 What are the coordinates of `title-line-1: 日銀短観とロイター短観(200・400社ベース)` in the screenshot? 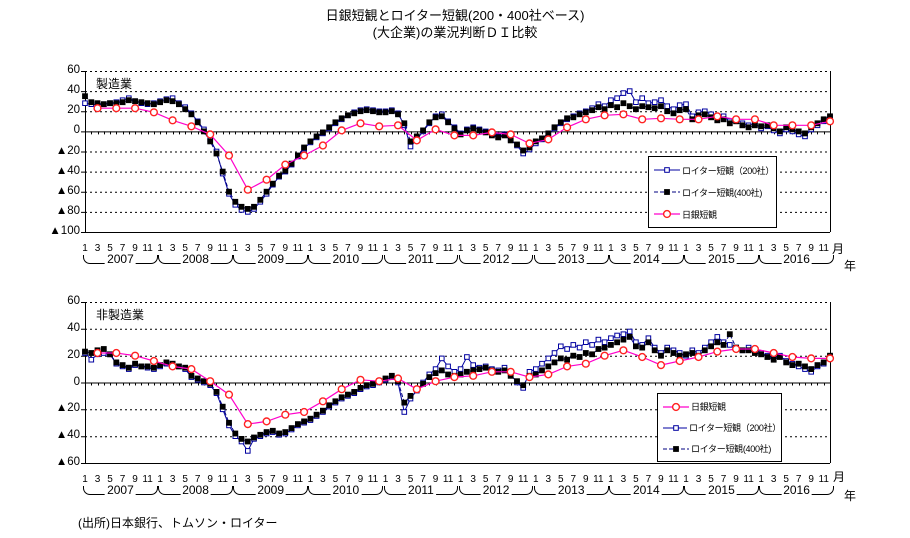 It's located at (455, 15).